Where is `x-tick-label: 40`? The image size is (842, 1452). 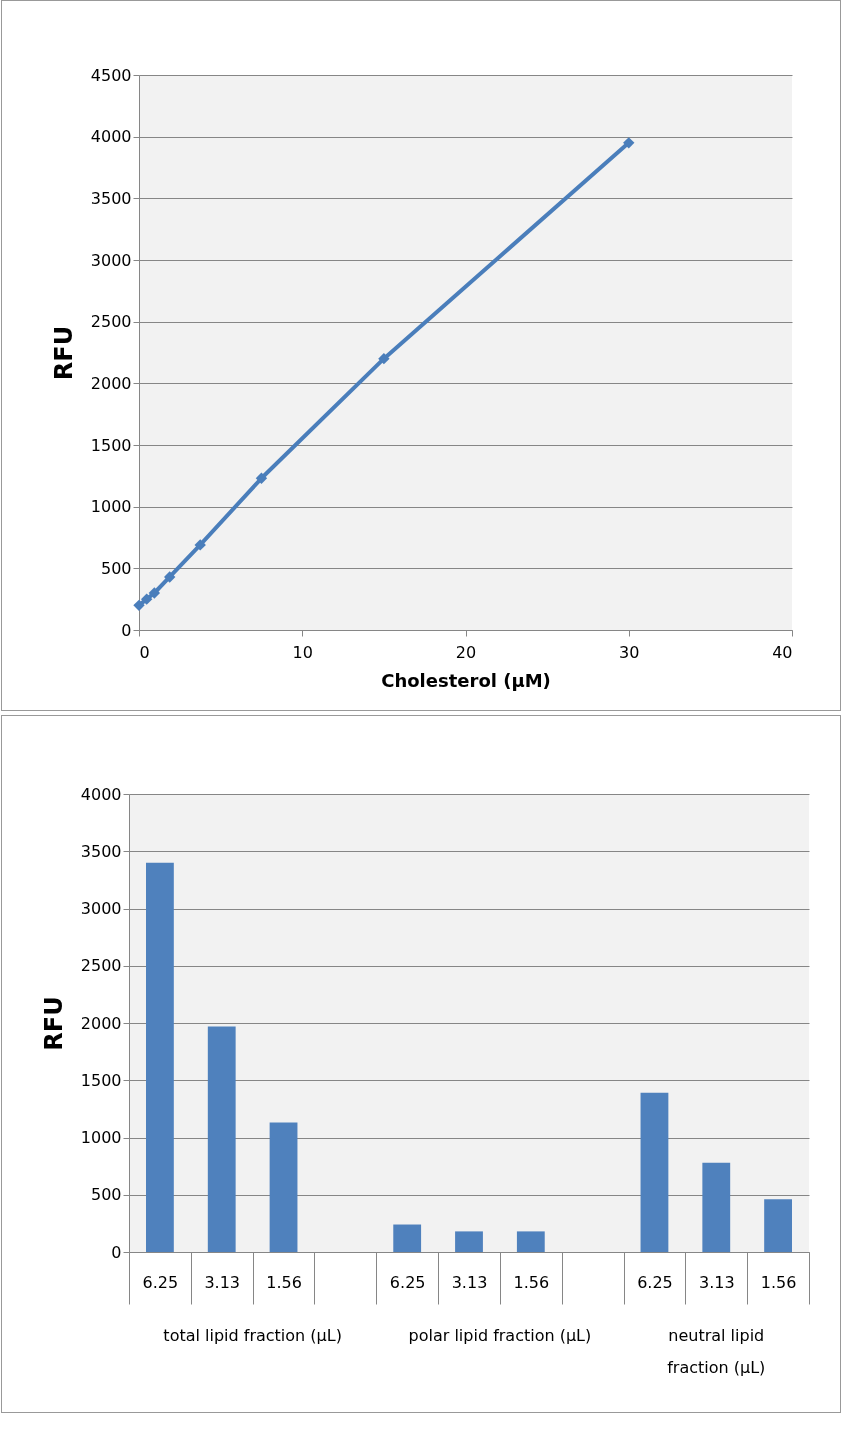 x-tick-label: 40 is located at coordinates (782, 652).